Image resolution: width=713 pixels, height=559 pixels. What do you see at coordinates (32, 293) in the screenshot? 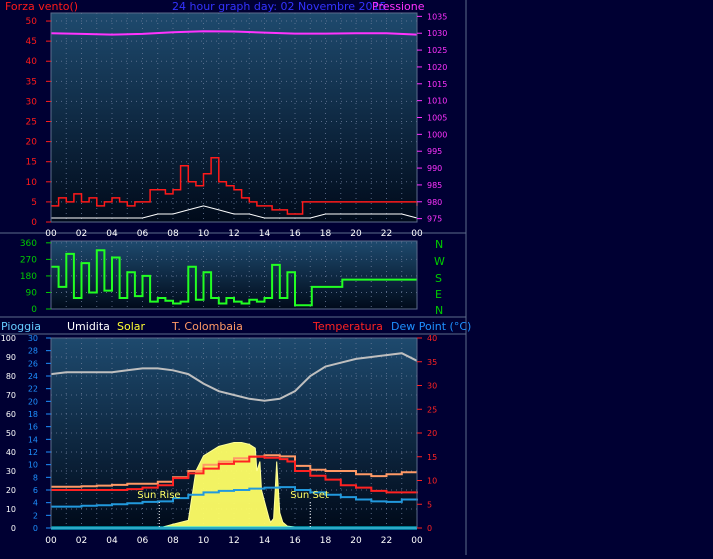
I see `direction-tick-label: 90` at bounding box center [32, 293].